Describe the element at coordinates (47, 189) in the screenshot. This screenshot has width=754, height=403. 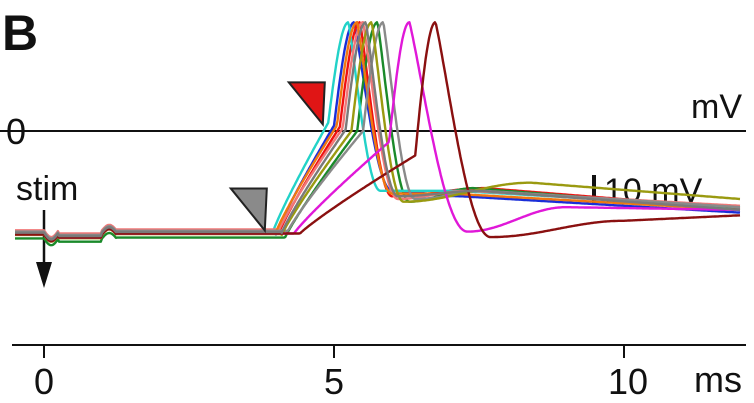
I see `stim-label: stim` at that location.